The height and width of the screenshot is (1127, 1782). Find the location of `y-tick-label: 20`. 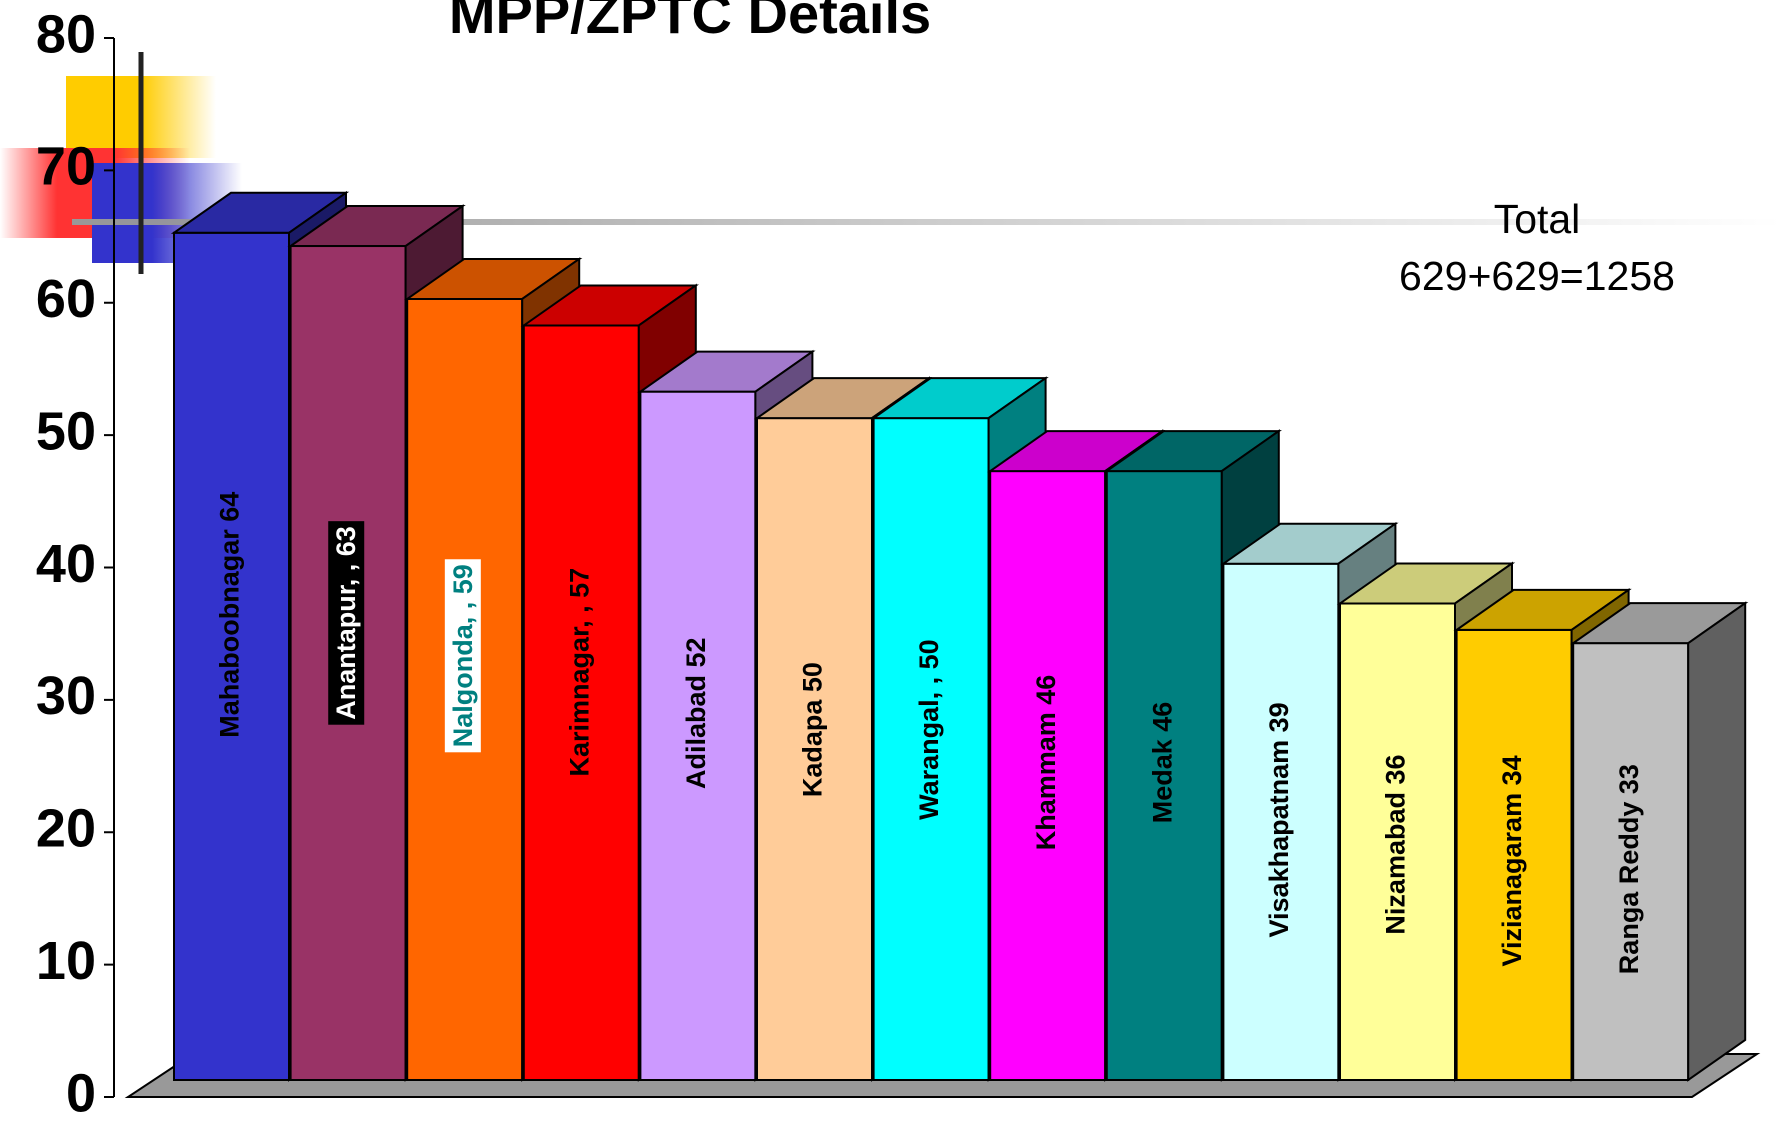

y-tick-label: 20 is located at coordinates (66, 829).